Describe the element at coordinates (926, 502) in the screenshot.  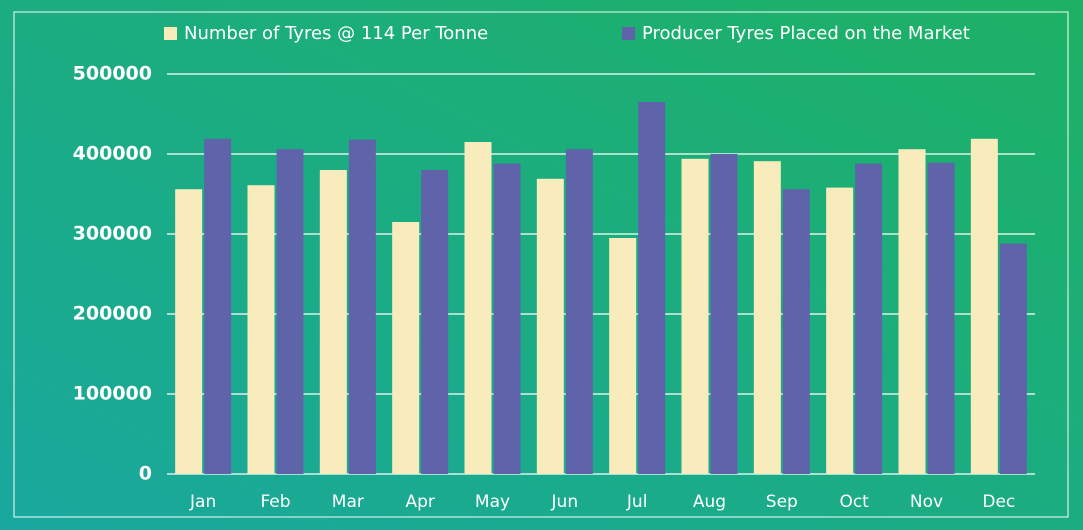
I see `x-tick-label: Nov` at that location.